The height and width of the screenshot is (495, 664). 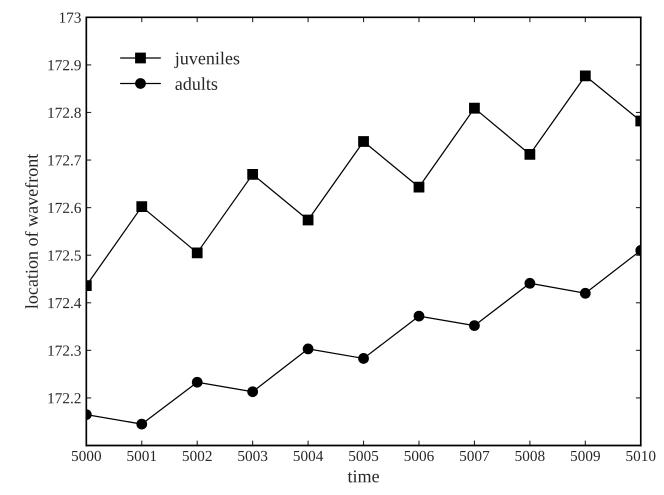 What do you see at coordinates (64, 398) in the screenshot?
I see `y-tick-label: 172.2` at bounding box center [64, 398].